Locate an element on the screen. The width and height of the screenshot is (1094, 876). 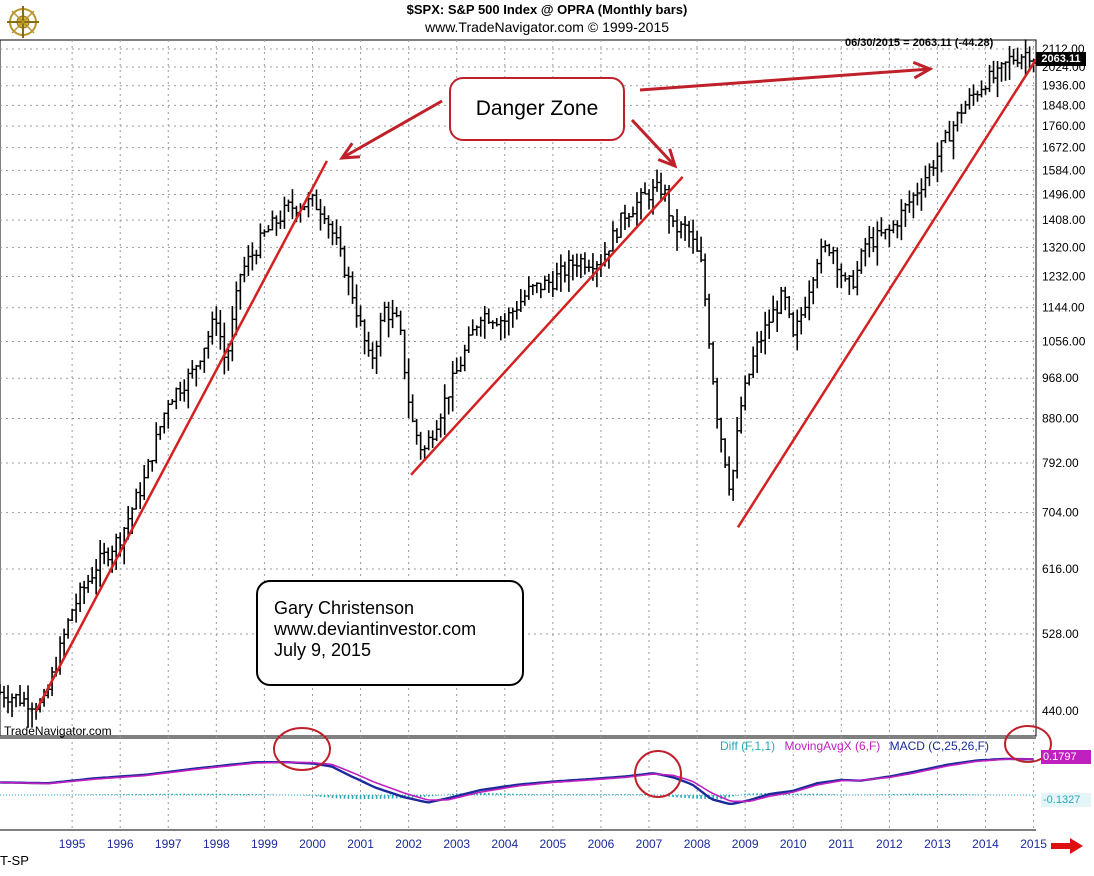
x-tick-label: 2007 is located at coordinates (649, 844).